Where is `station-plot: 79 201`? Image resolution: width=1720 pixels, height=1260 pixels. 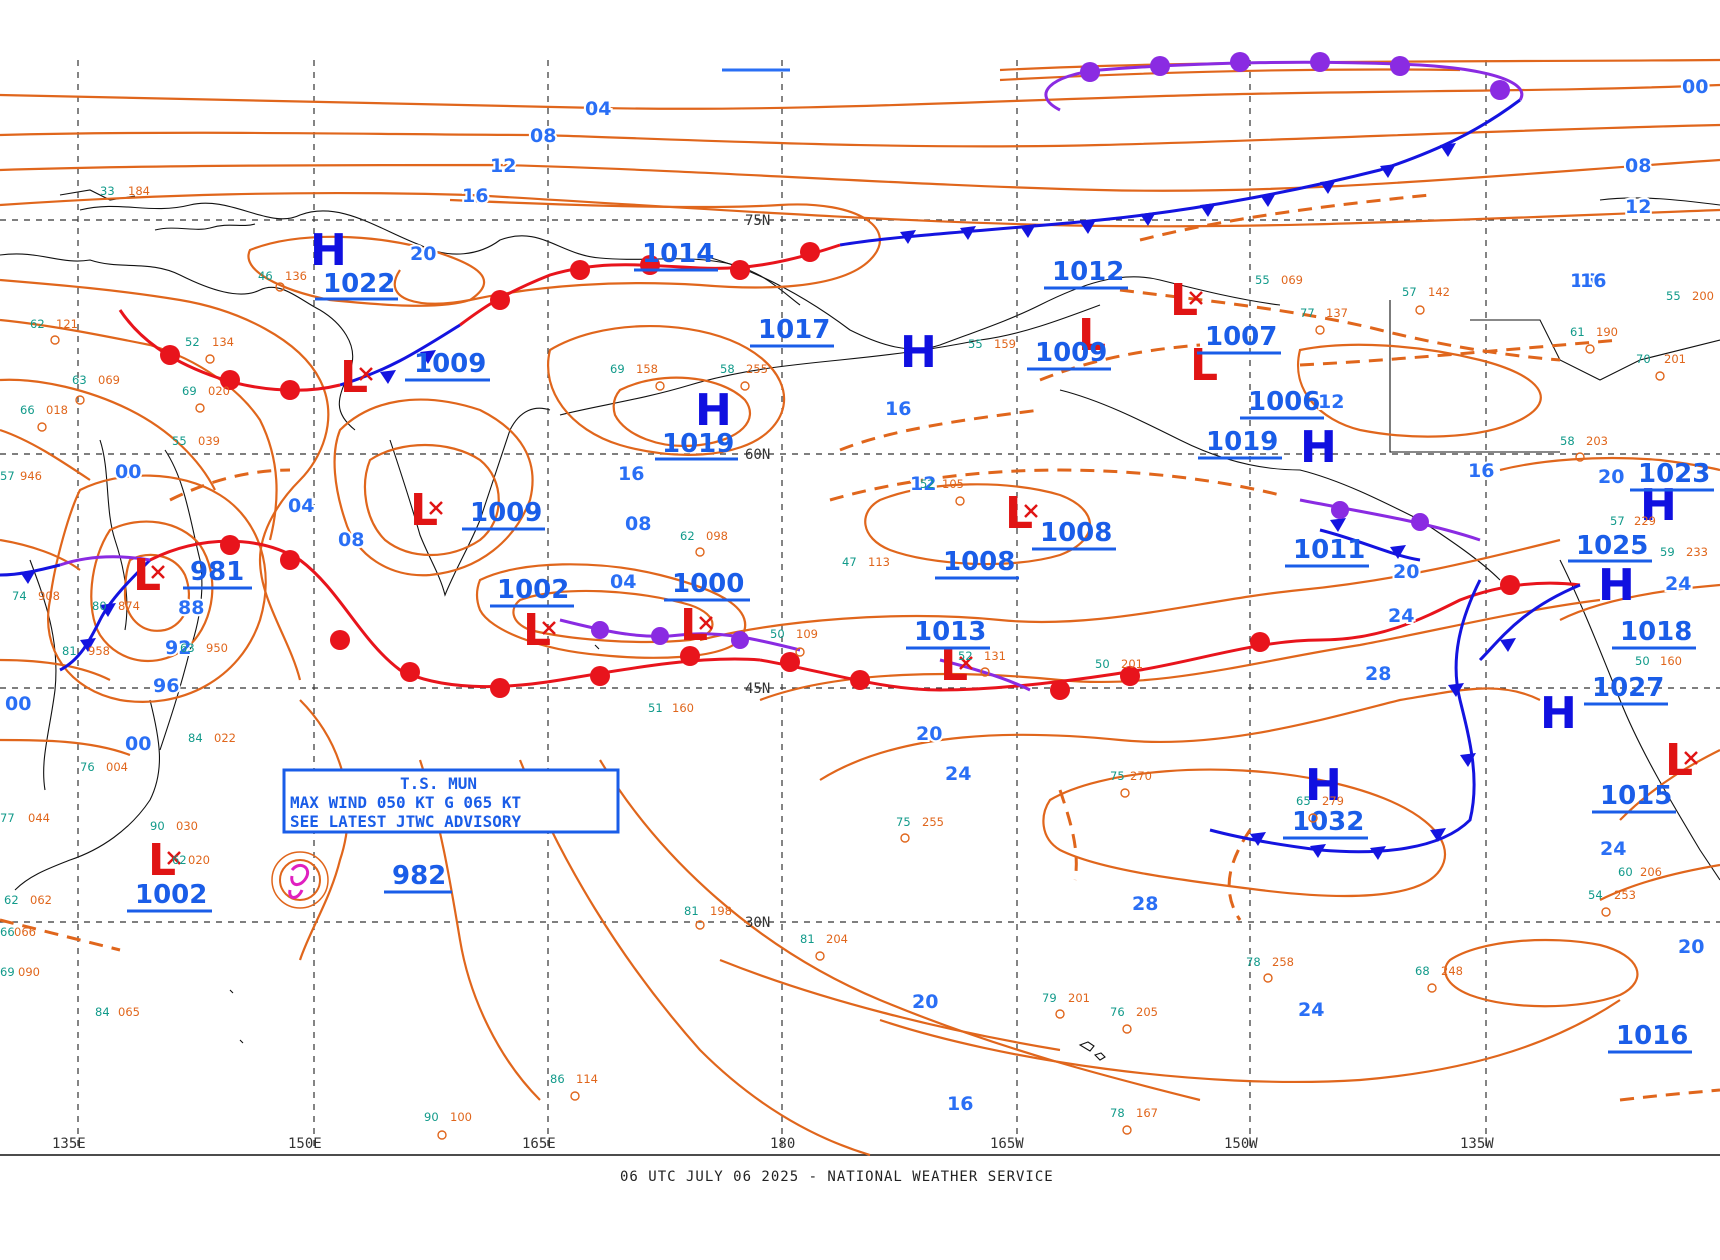
station-plot: 79 201 is located at coordinates (1066, 998).